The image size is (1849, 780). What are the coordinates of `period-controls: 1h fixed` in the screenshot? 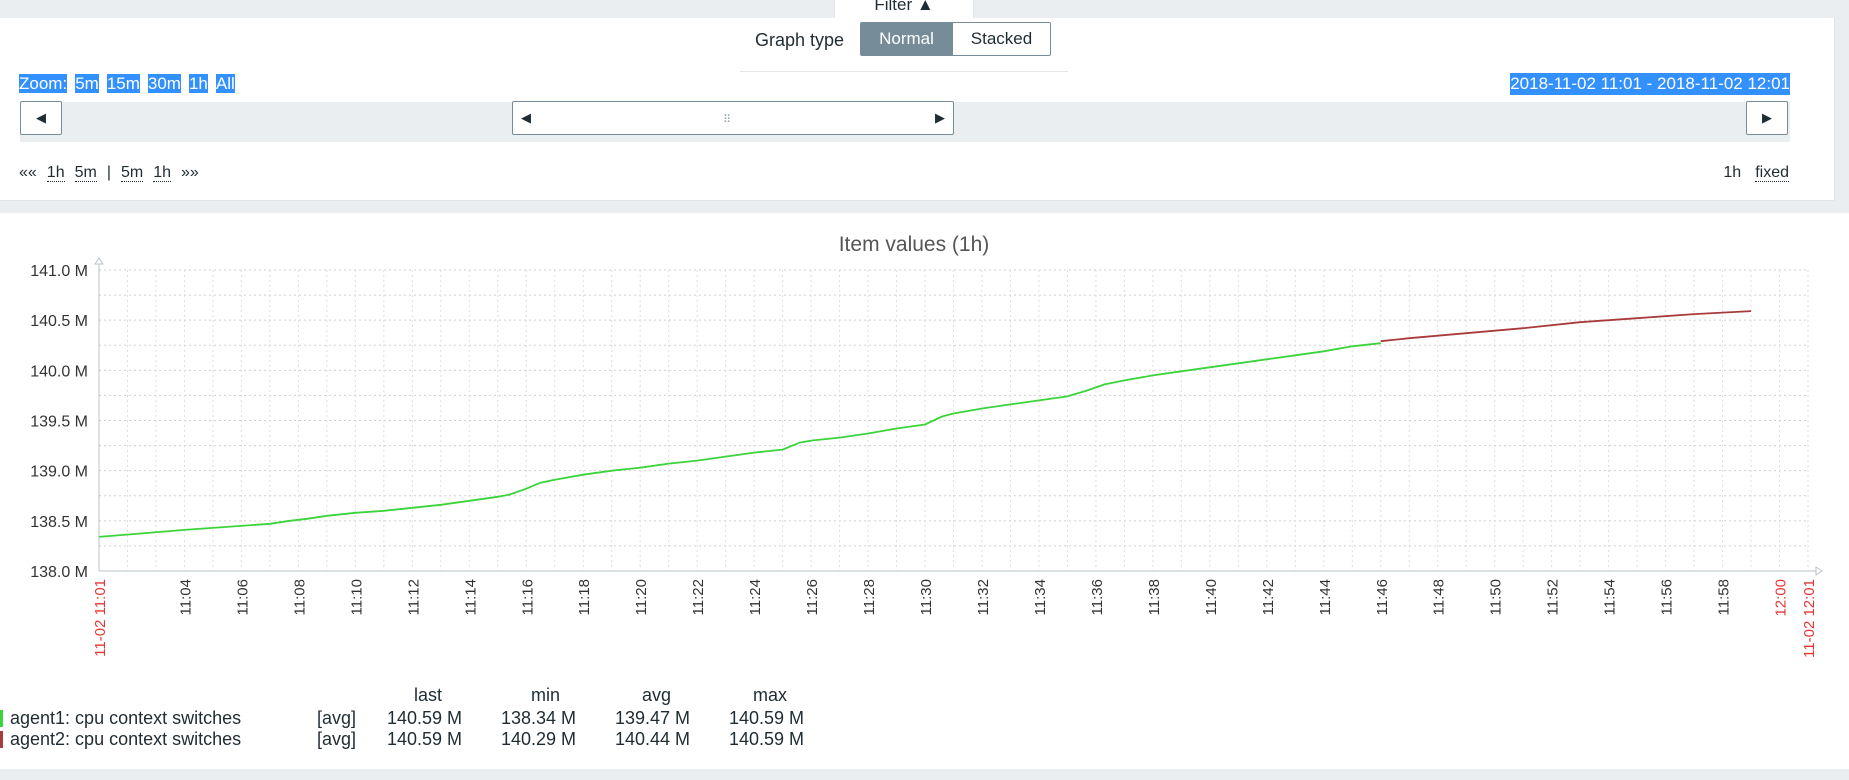 It's located at (1756, 173).